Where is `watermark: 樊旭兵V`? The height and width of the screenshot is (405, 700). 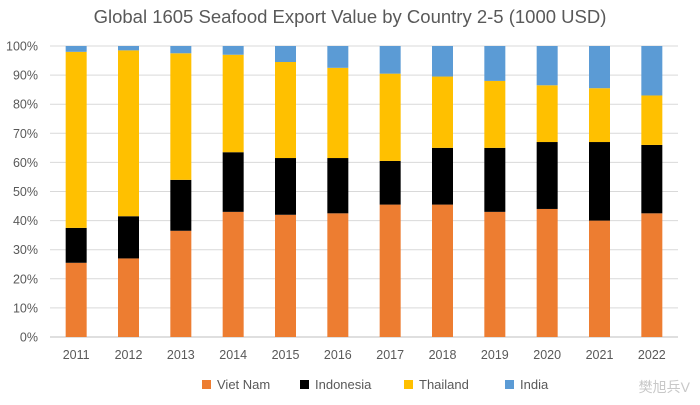 watermark: 樊旭兵V is located at coordinates (664, 387).